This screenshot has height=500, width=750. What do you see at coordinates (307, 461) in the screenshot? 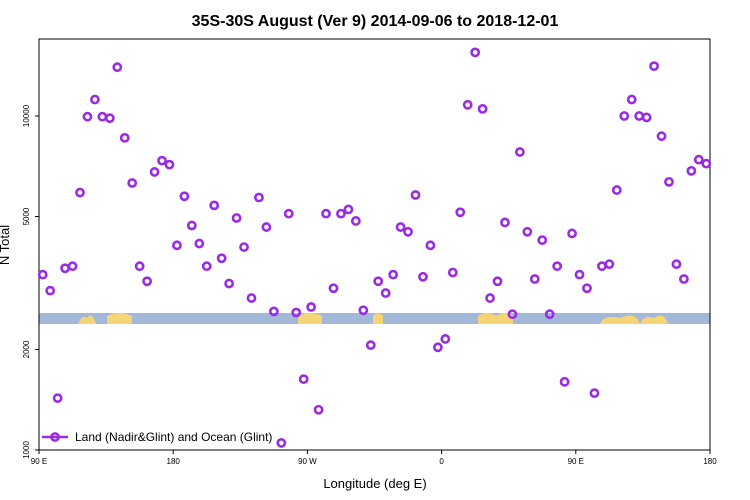
I see `x-tick-label: 90 W` at bounding box center [307, 461].